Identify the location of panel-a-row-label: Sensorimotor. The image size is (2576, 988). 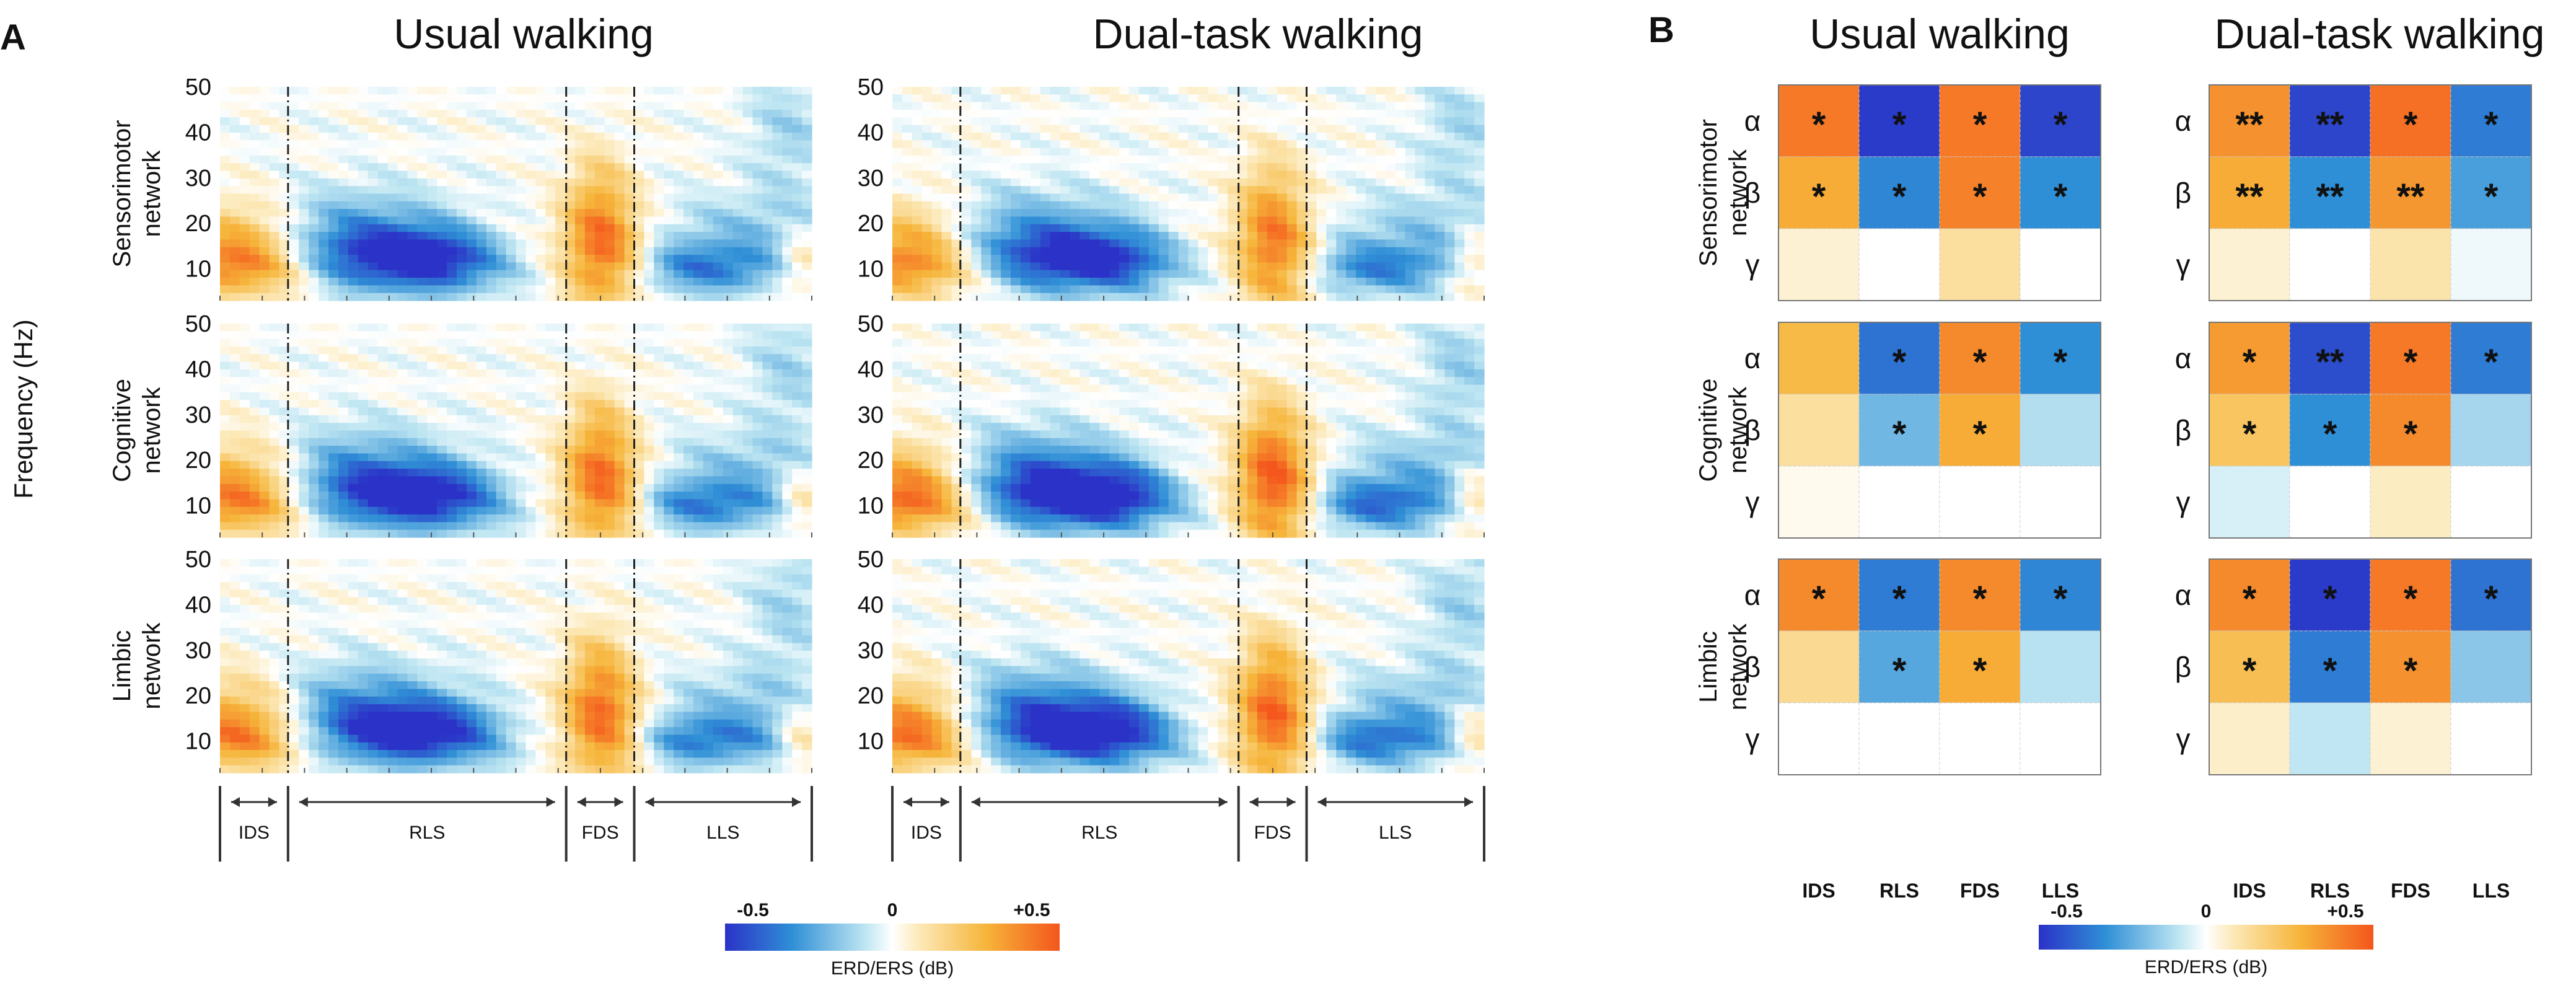
(122, 194).